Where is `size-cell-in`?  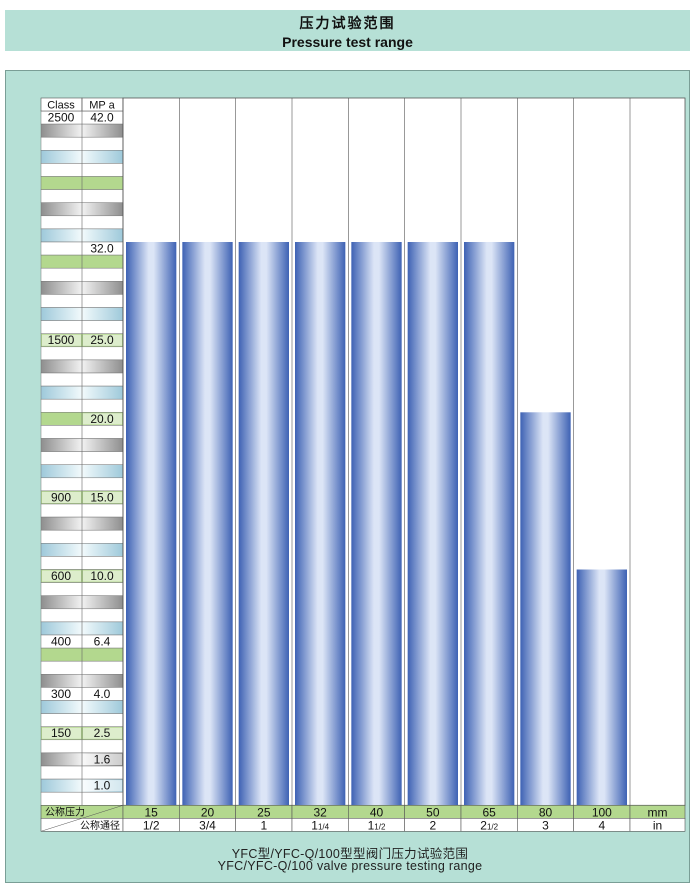
size-cell-in is located at coordinates (657, 824).